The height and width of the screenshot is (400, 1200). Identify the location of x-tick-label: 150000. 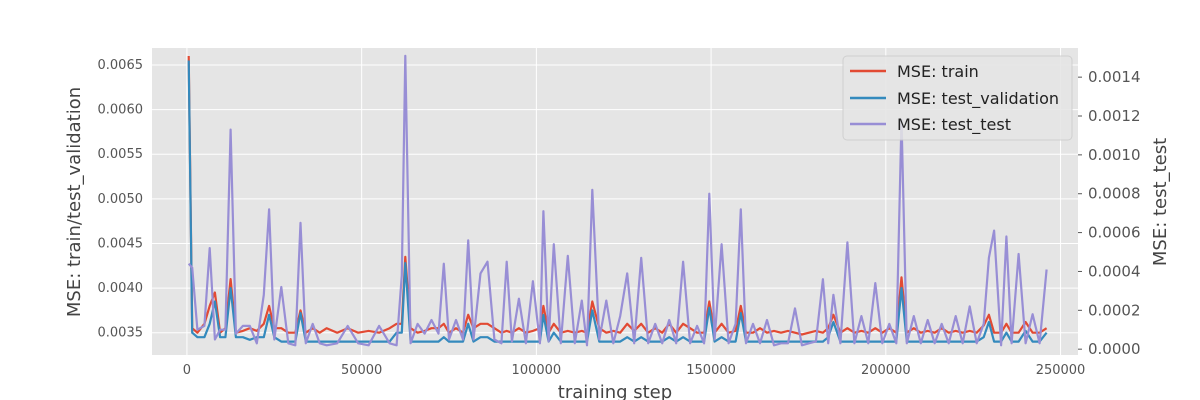
(711, 370).